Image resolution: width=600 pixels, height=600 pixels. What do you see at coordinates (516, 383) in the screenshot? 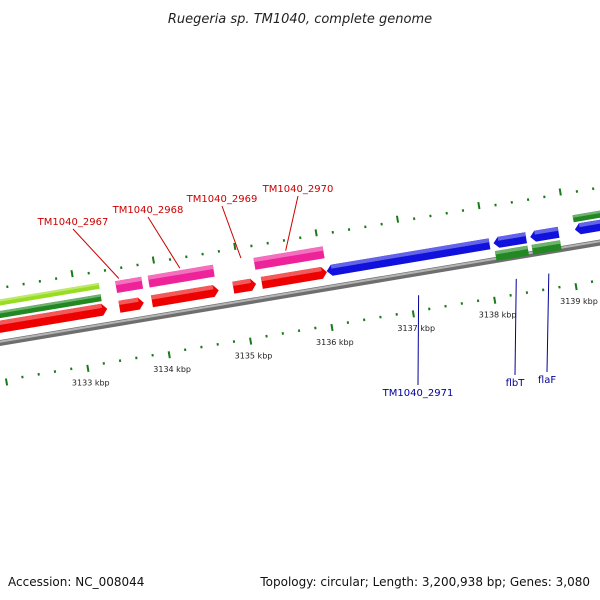
I see `gene-label-flbt: flbT` at bounding box center [516, 383].